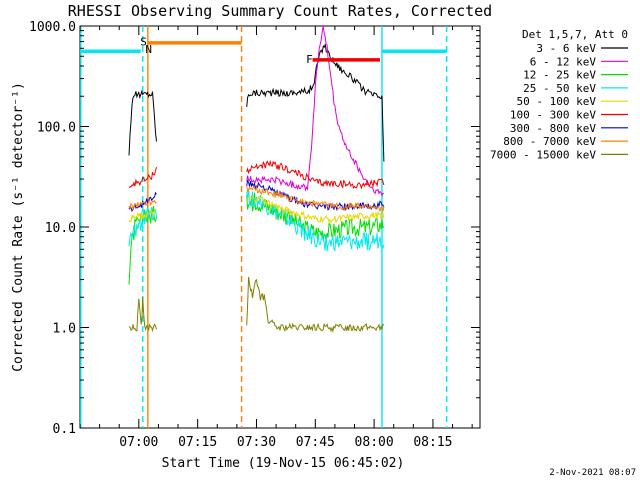 The width and height of the screenshot is (640, 480). I want to click on legend-entry-label: 25 - 50 keV, so click(559, 88).